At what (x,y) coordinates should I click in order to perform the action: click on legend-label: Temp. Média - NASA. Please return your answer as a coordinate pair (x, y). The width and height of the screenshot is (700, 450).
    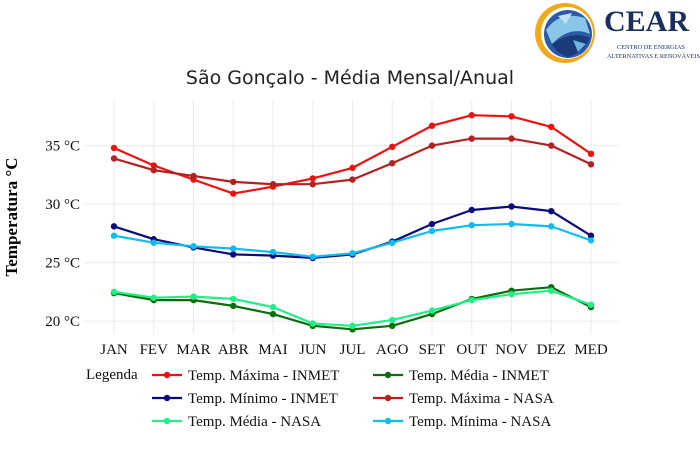
    Looking at the image, I should click on (254, 422).